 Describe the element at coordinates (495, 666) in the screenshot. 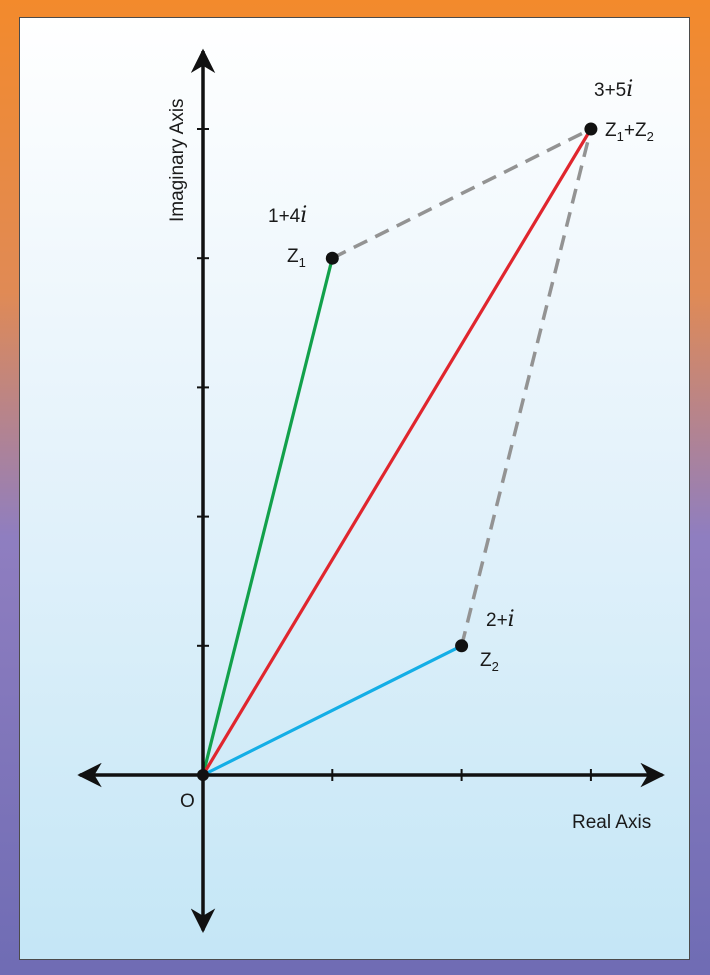

I see `z2-subscript: 2` at that location.